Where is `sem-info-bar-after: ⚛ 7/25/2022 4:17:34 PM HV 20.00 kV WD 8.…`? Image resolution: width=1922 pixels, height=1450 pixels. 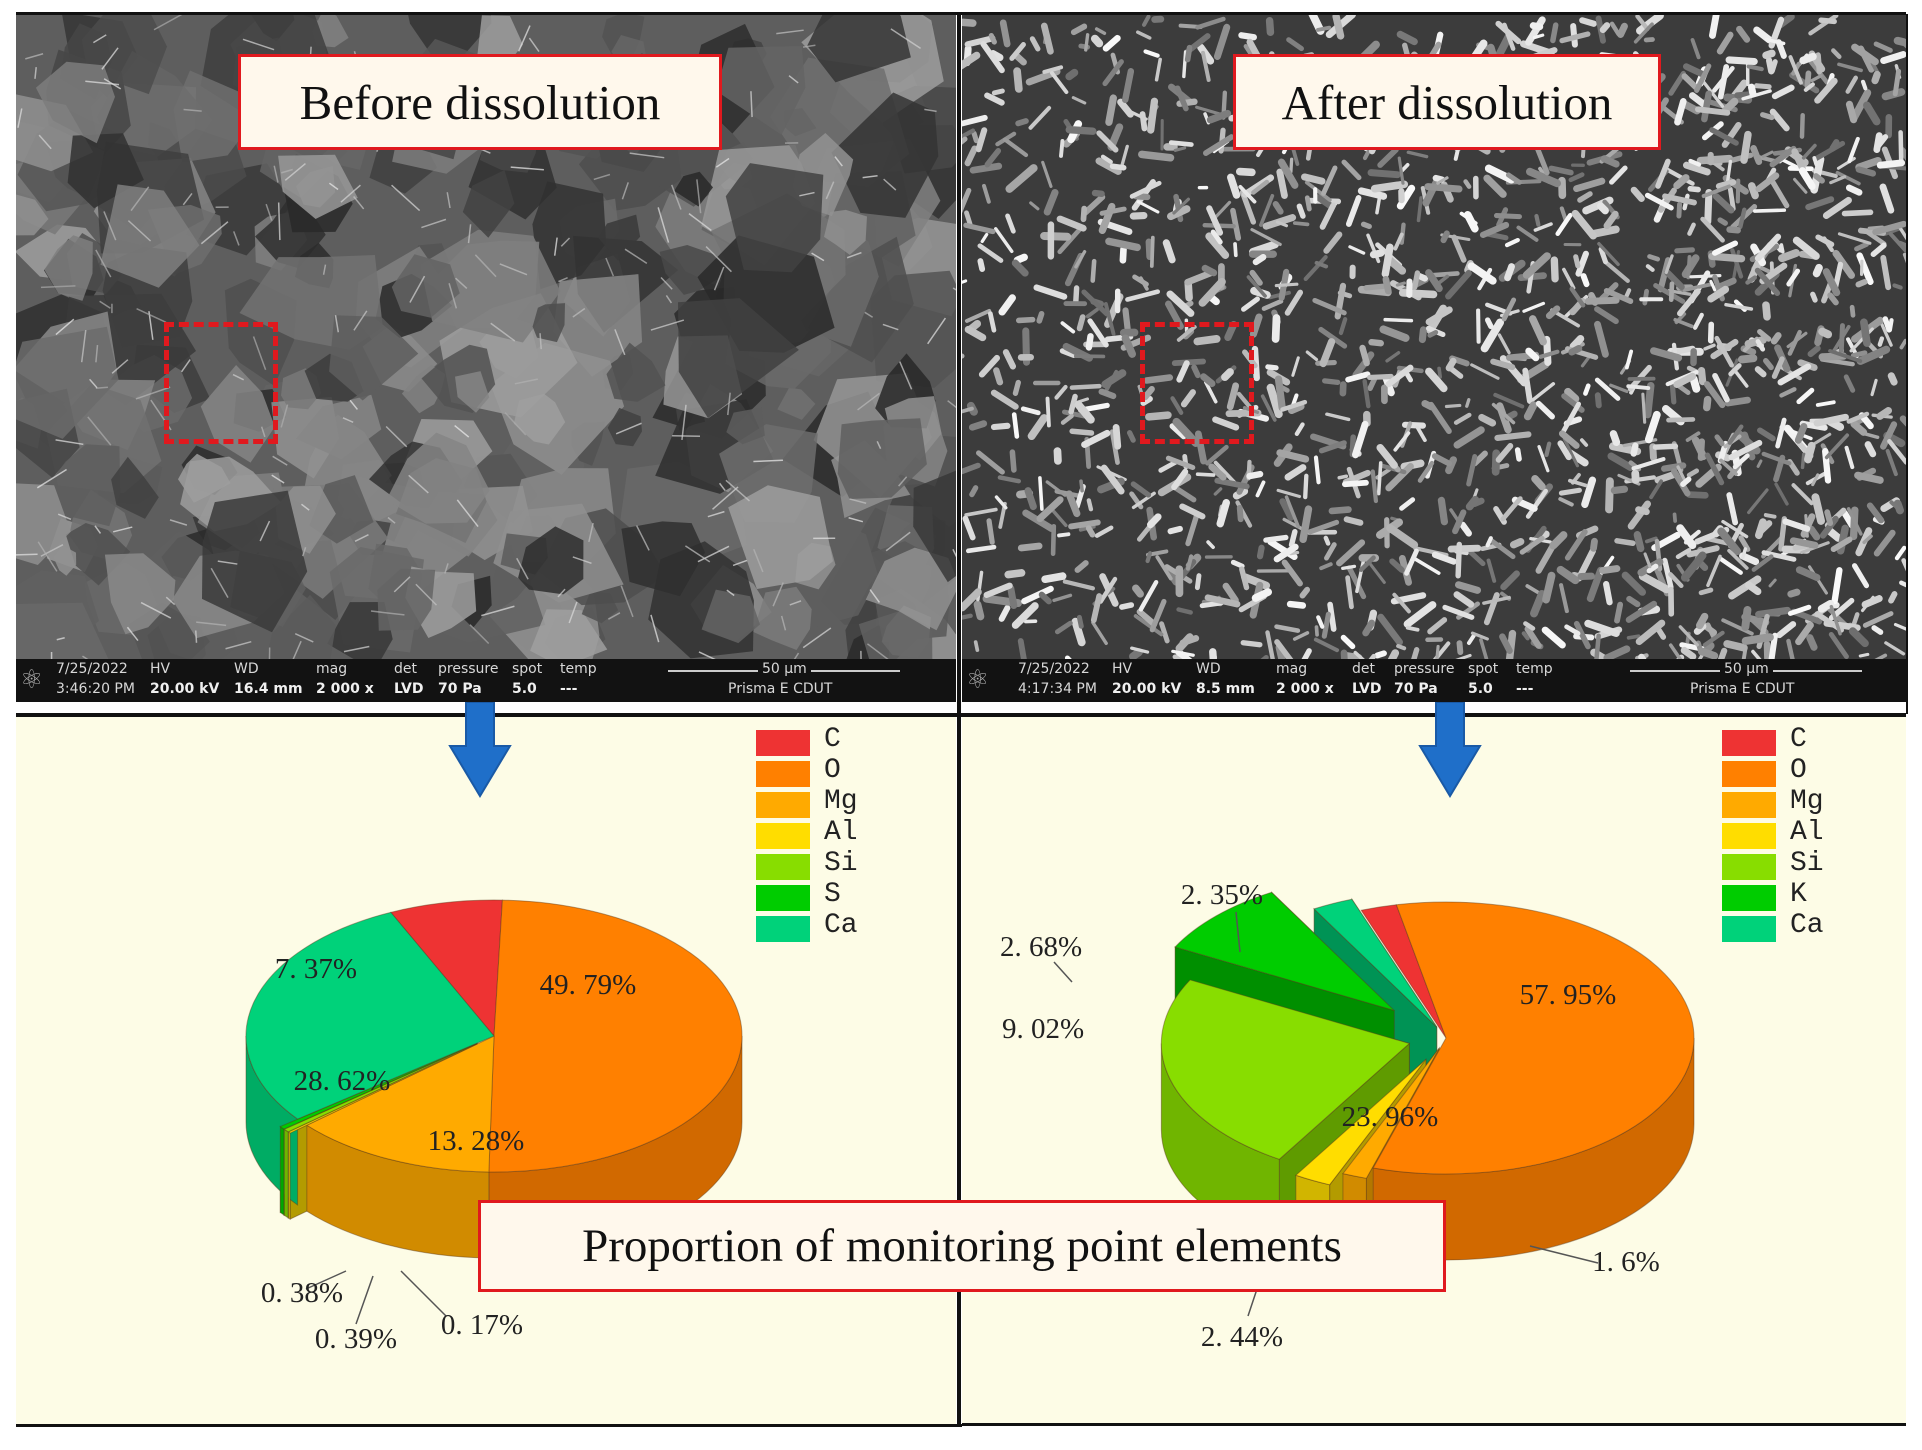 sem-info-bar-after: ⚛ 7/25/2022 4:17:34 PM HV 20.00 kV WD 8.… is located at coordinates (1434, 680).